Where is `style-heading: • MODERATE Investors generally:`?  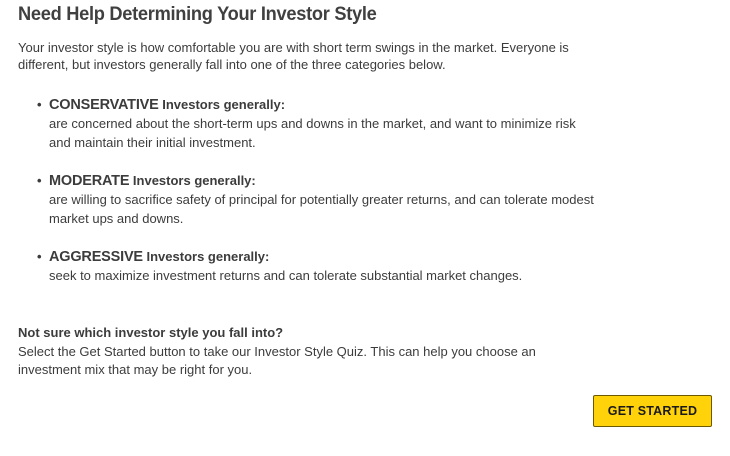
style-heading: • MODERATE Investors generally: is located at coordinates (317, 181).